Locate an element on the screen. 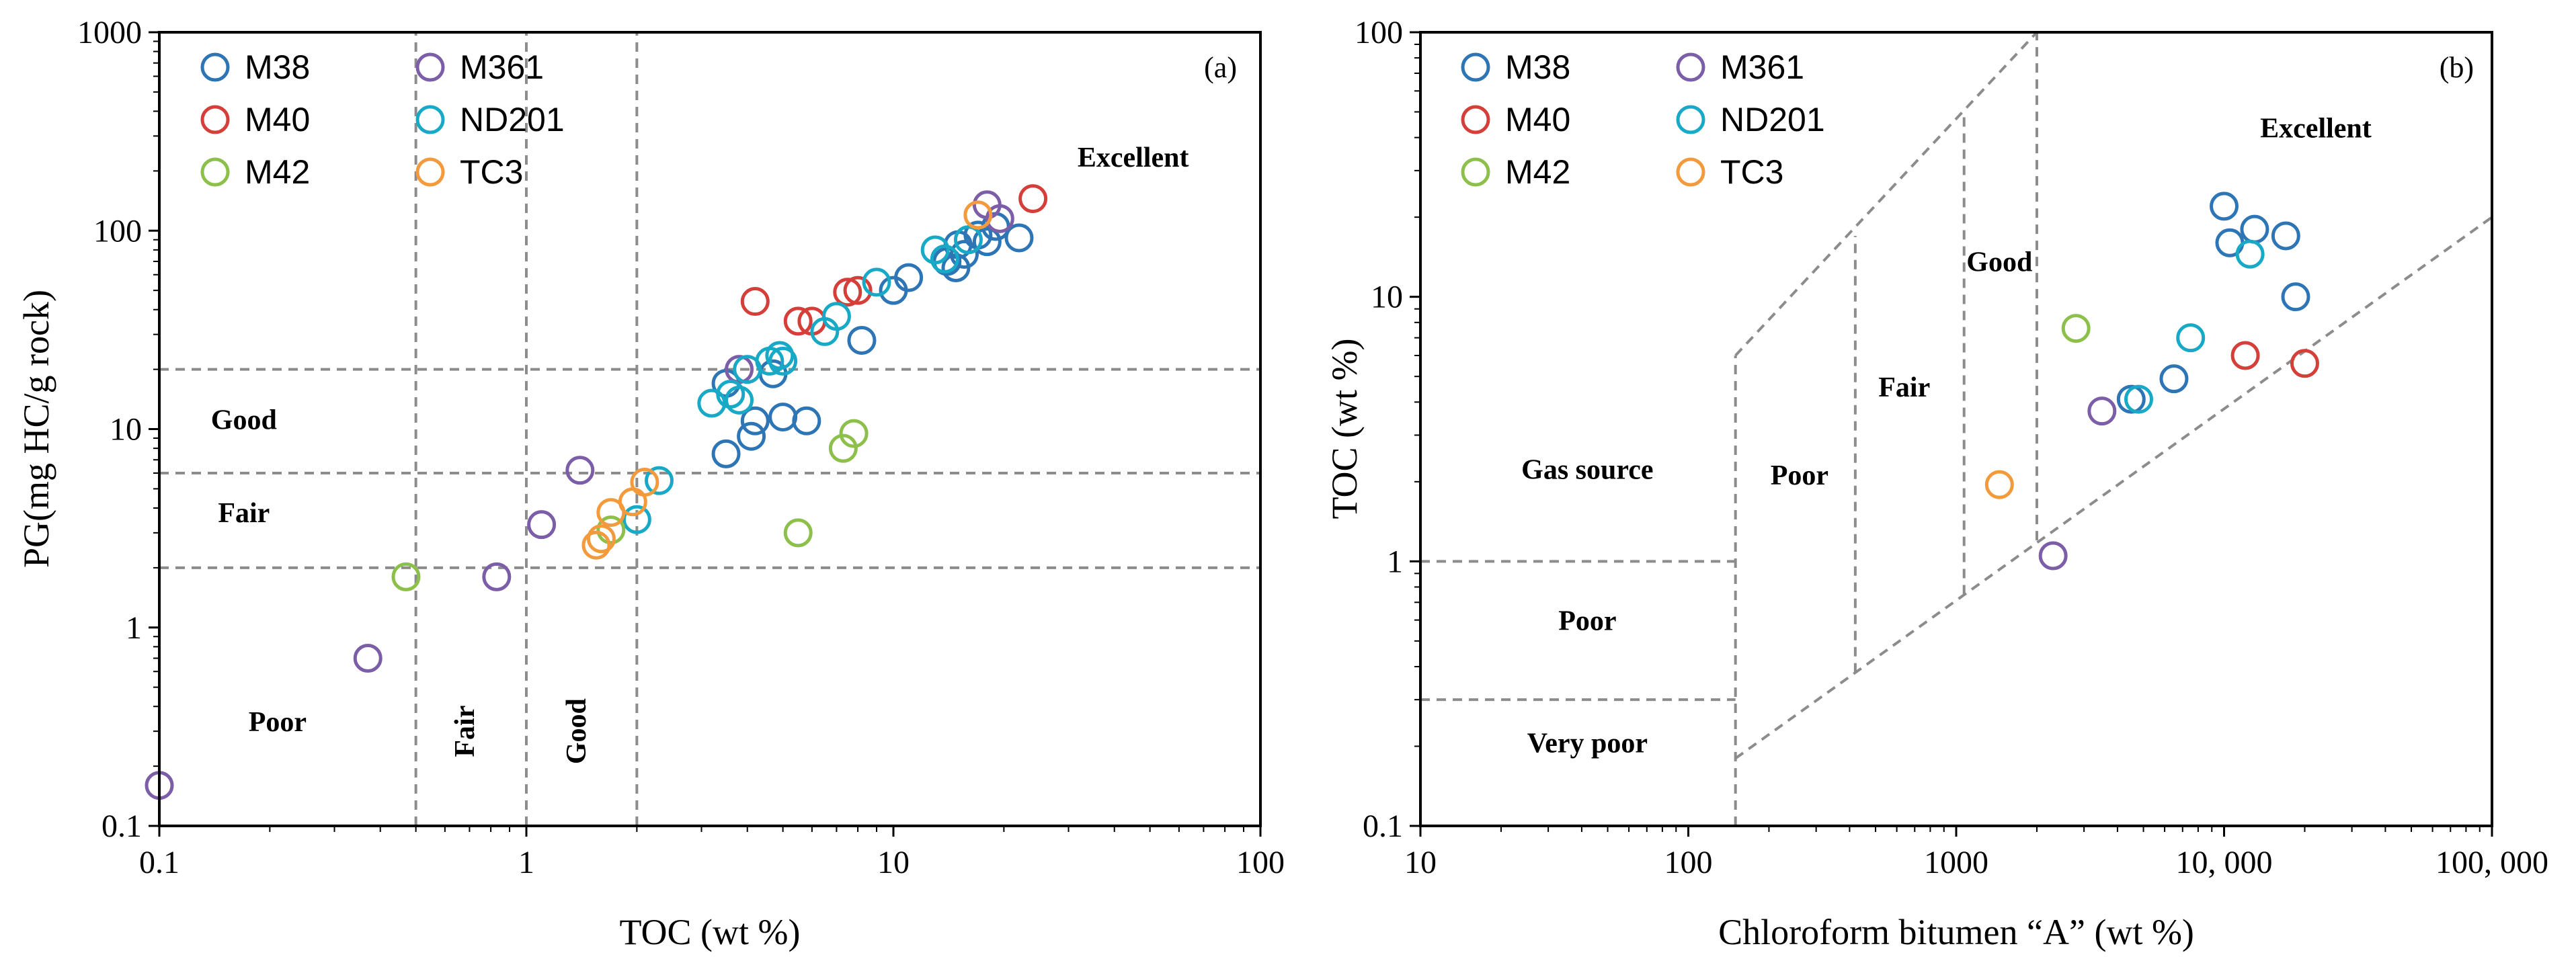 This screenshot has height=965, width=2576. panel-b-legend-marker-m42 is located at coordinates (1475, 172).